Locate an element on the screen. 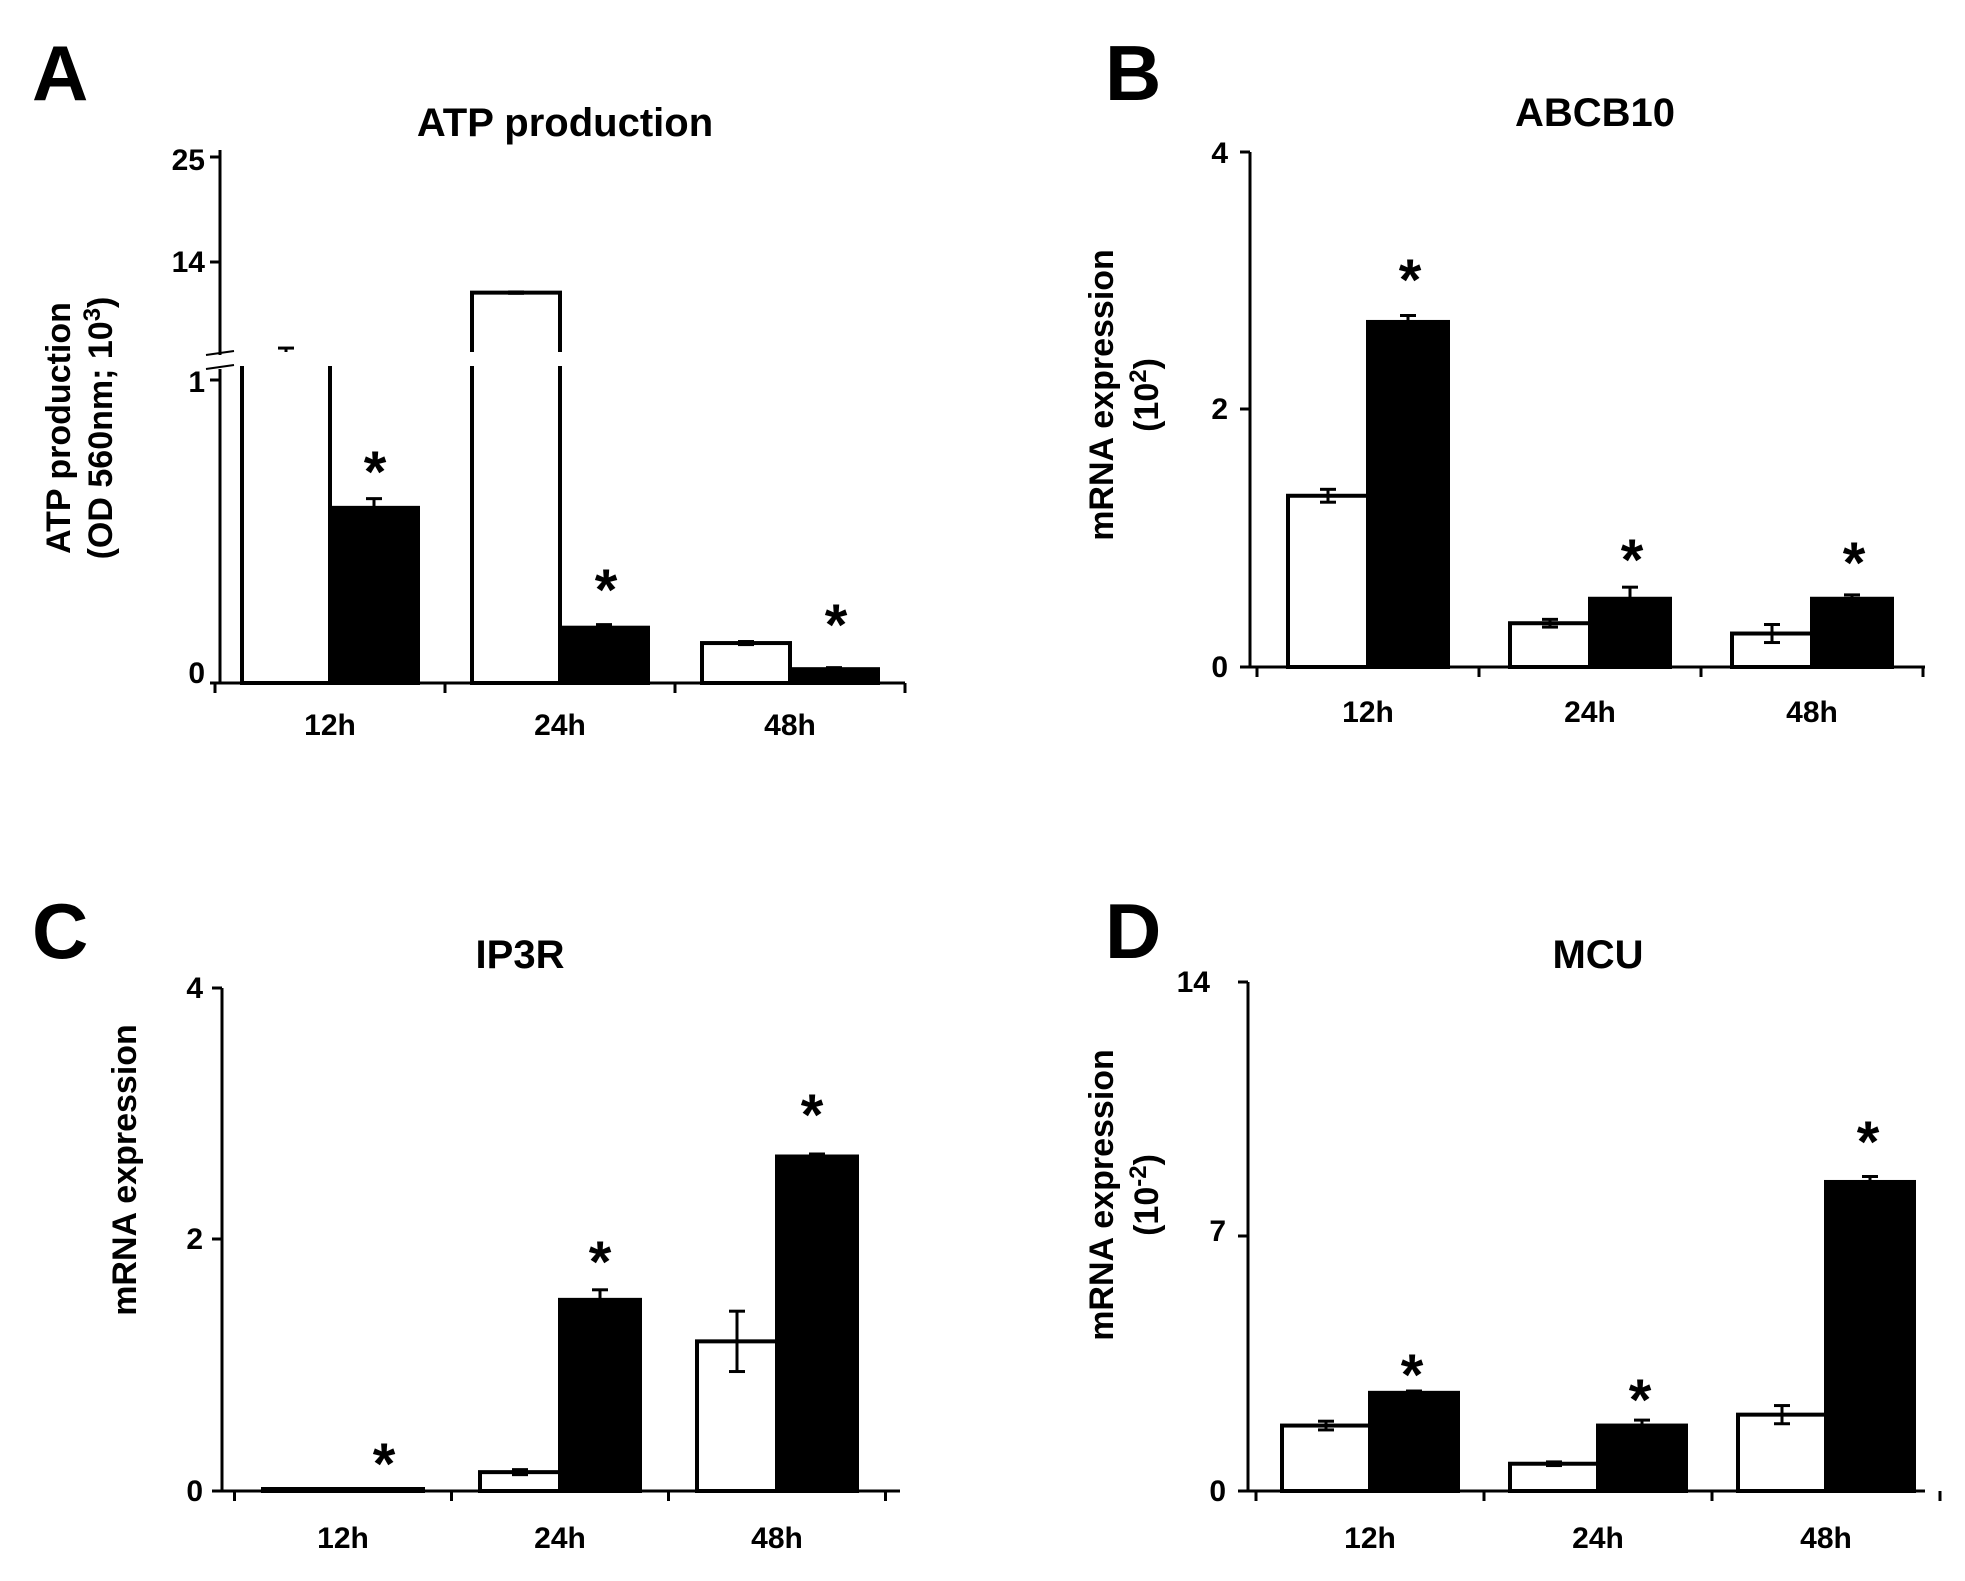 The image size is (1965, 1581). y-tick-label: 25 is located at coordinates (188, 160).